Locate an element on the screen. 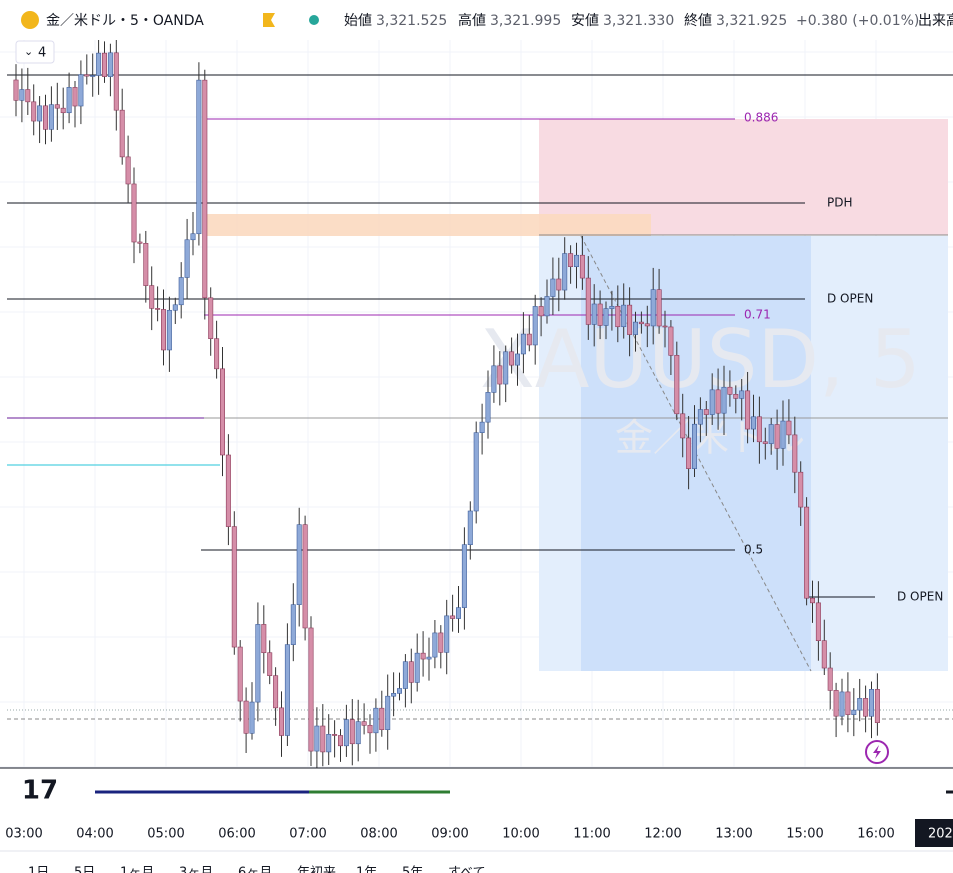  range-button: 5日 is located at coordinates (84, 869).